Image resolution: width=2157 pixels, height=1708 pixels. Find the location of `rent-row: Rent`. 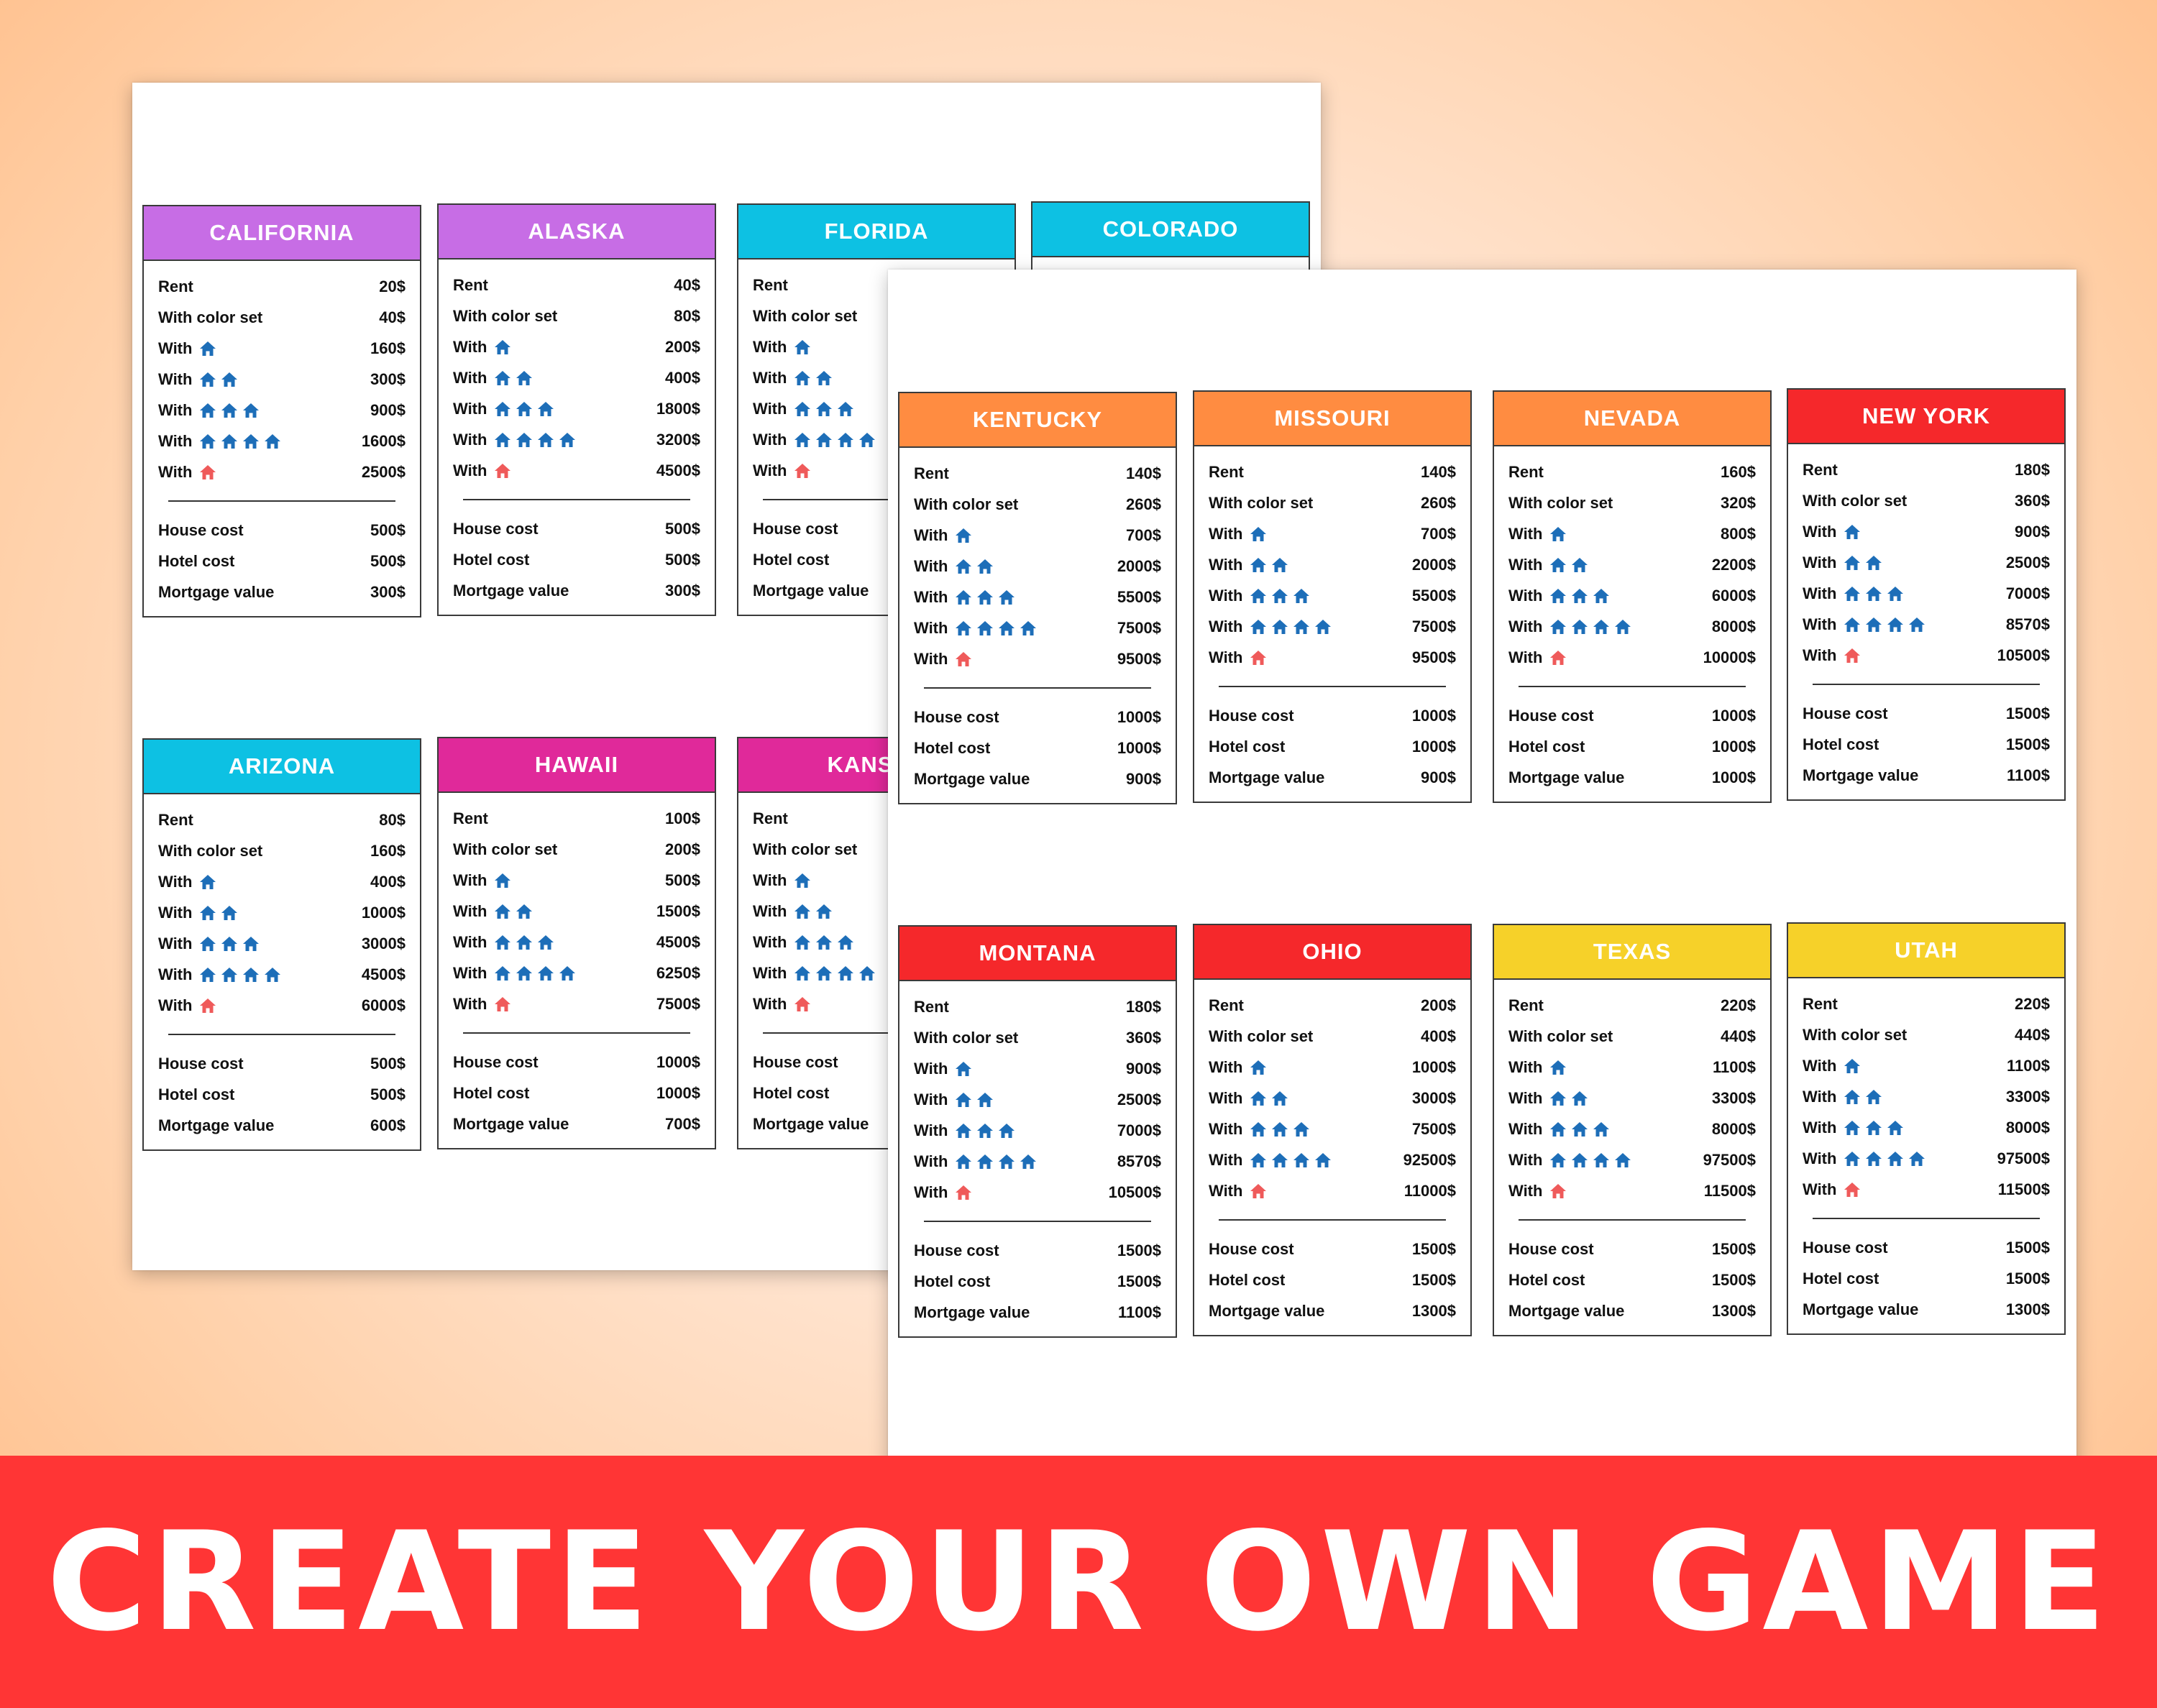

rent-row: Rent is located at coordinates (876, 819).